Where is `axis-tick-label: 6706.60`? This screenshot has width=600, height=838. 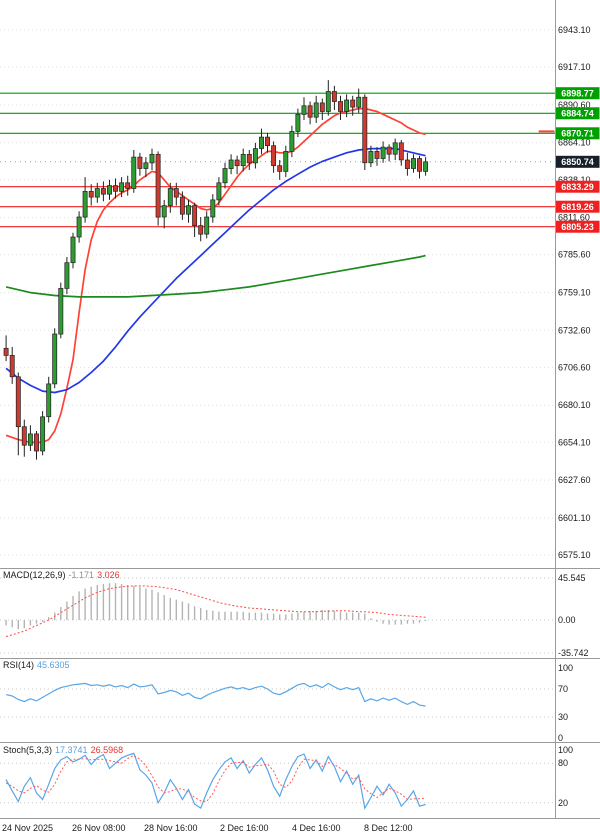 axis-tick-label: 6706.60 is located at coordinates (574, 367).